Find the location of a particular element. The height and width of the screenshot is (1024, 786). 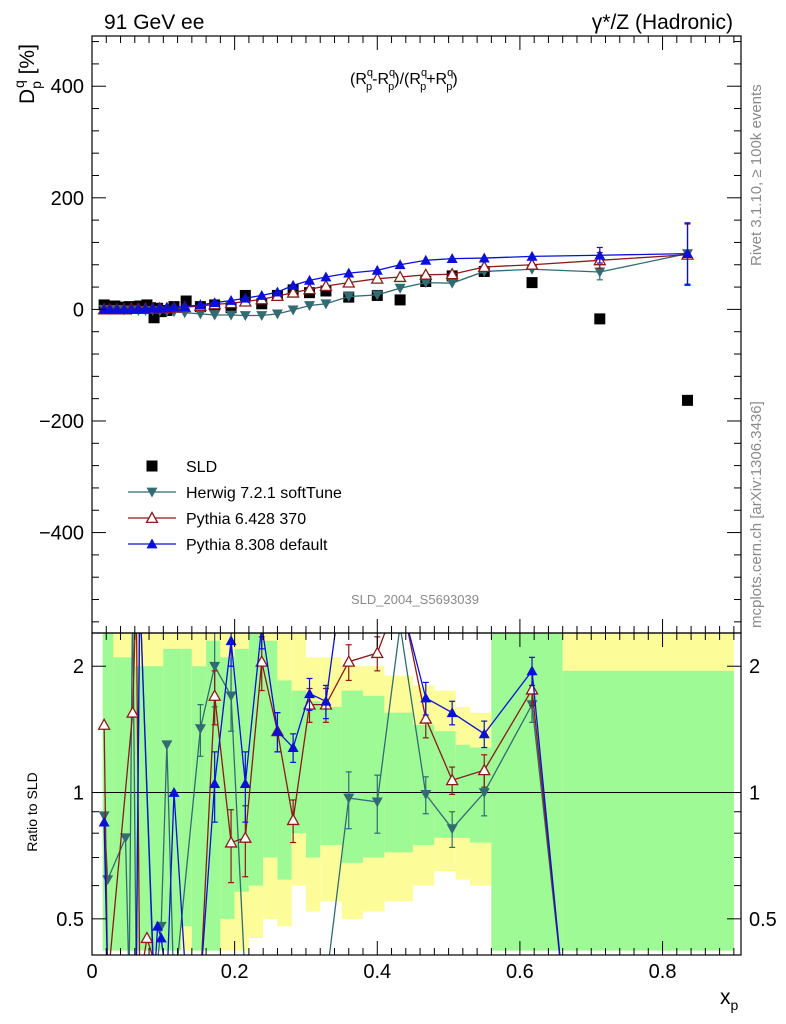

top-title: (Rq p-Rq p)/(Rq p+Rq p) is located at coordinates (404, 80).